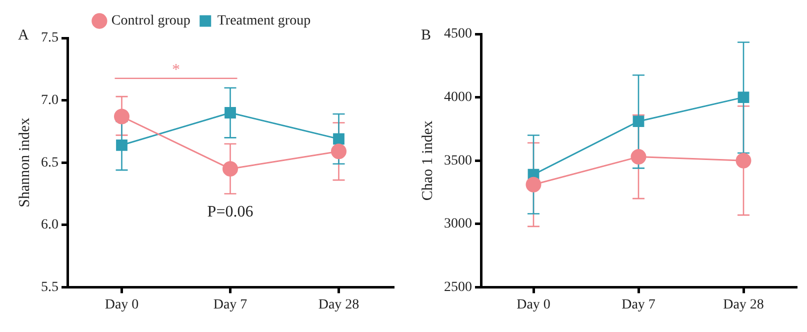 Image resolution: width=807 pixels, height=332 pixels. What do you see at coordinates (49, 287) in the screenshot?
I see `y-tick-label: 5.5` at bounding box center [49, 287].